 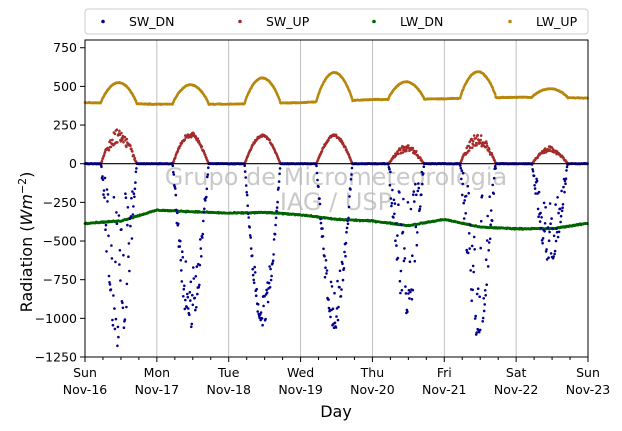 What do you see at coordinates (65, 86) in the screenshot?
I see `y-tick-label: 500` at bounding box center [65, 86].